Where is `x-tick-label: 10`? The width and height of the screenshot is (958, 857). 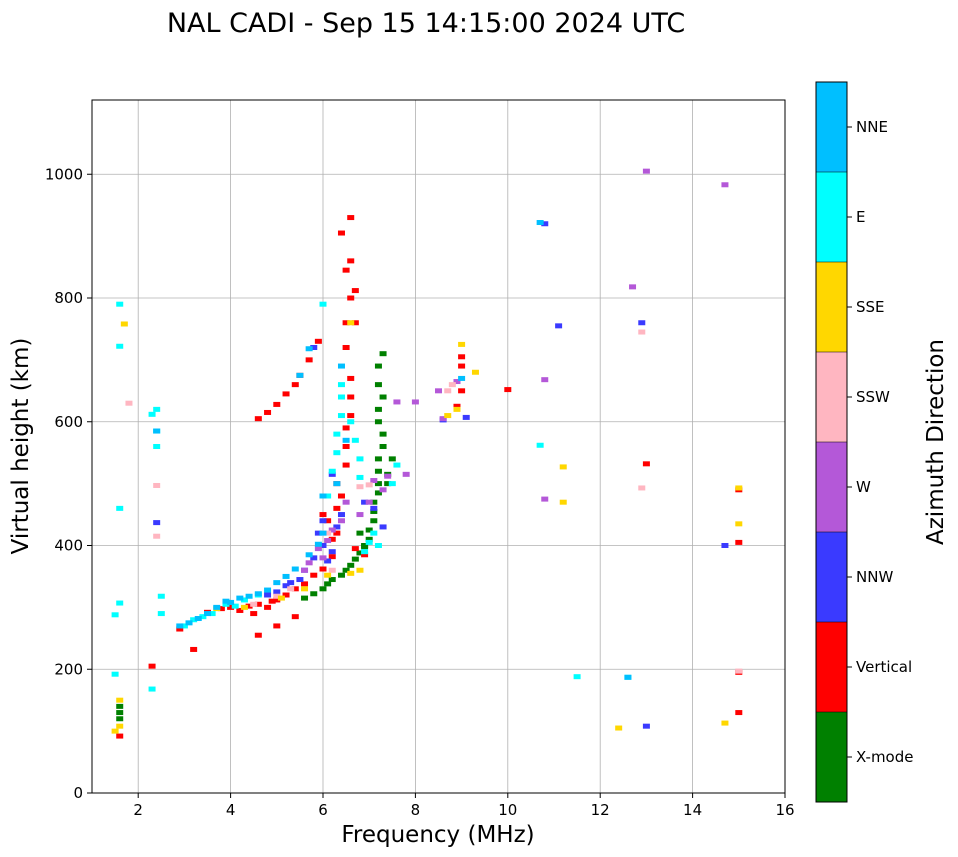 x-tick-label: 10 is located at coordinates (507, 810).